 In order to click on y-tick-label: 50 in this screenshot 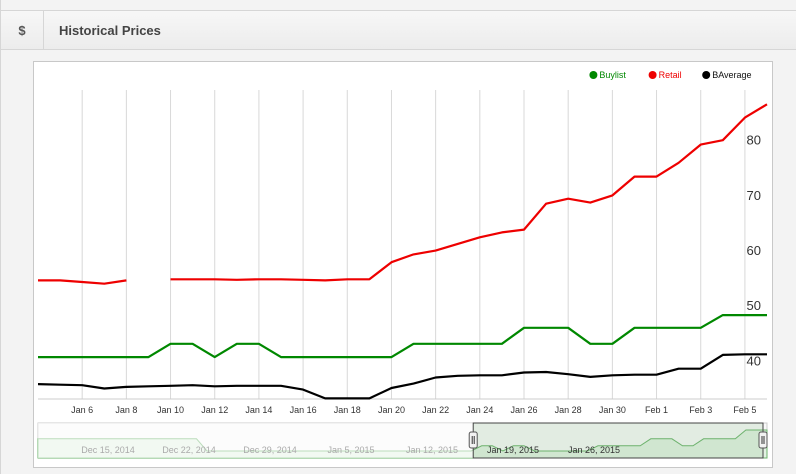, I will do `click(754, 305)`.